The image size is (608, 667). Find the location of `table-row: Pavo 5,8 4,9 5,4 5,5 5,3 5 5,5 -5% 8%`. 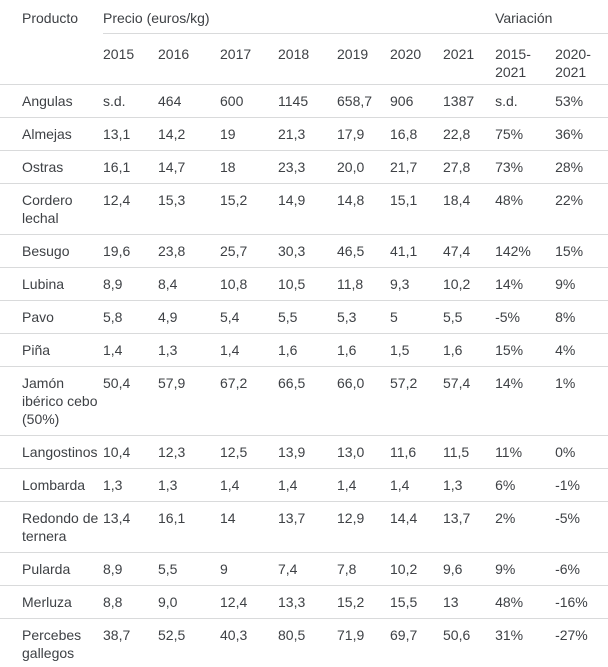

table-row: Pavo 5,8 4,9 5,4 5,5 5,3 5 5,5 -5% 8% is located at coordinates (304, 317).